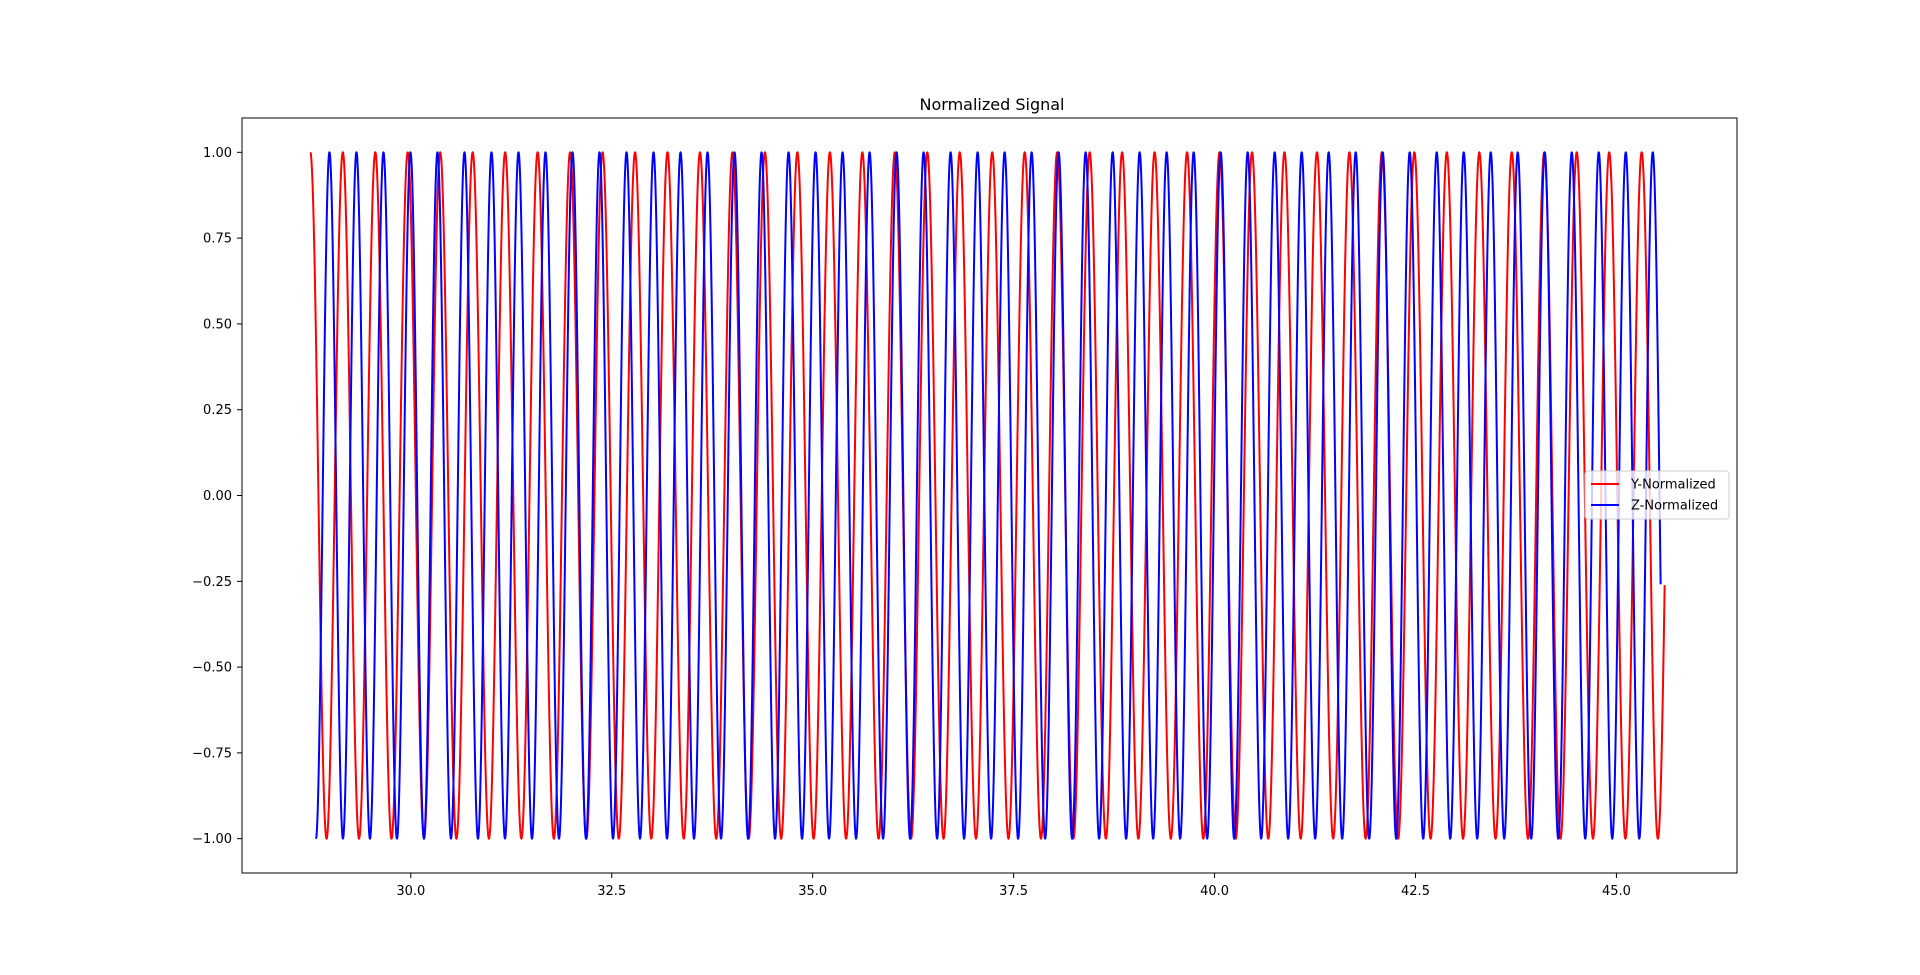 Image resolution: width=1920 pixels, height=975 pixels. What do you see at coordinates (1673, 485) in the screenshot?
I see `legend-label-y-normalized: Y-Normalized` at bounding box center [1673, 485].